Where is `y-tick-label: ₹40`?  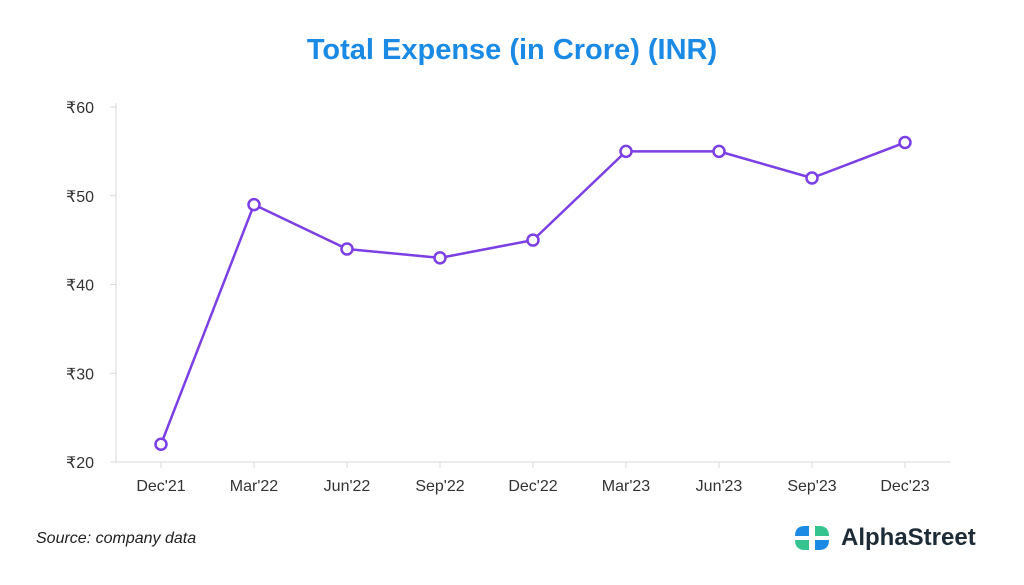 y-tick-label: ₹40 is located at coordinates (80, 286).